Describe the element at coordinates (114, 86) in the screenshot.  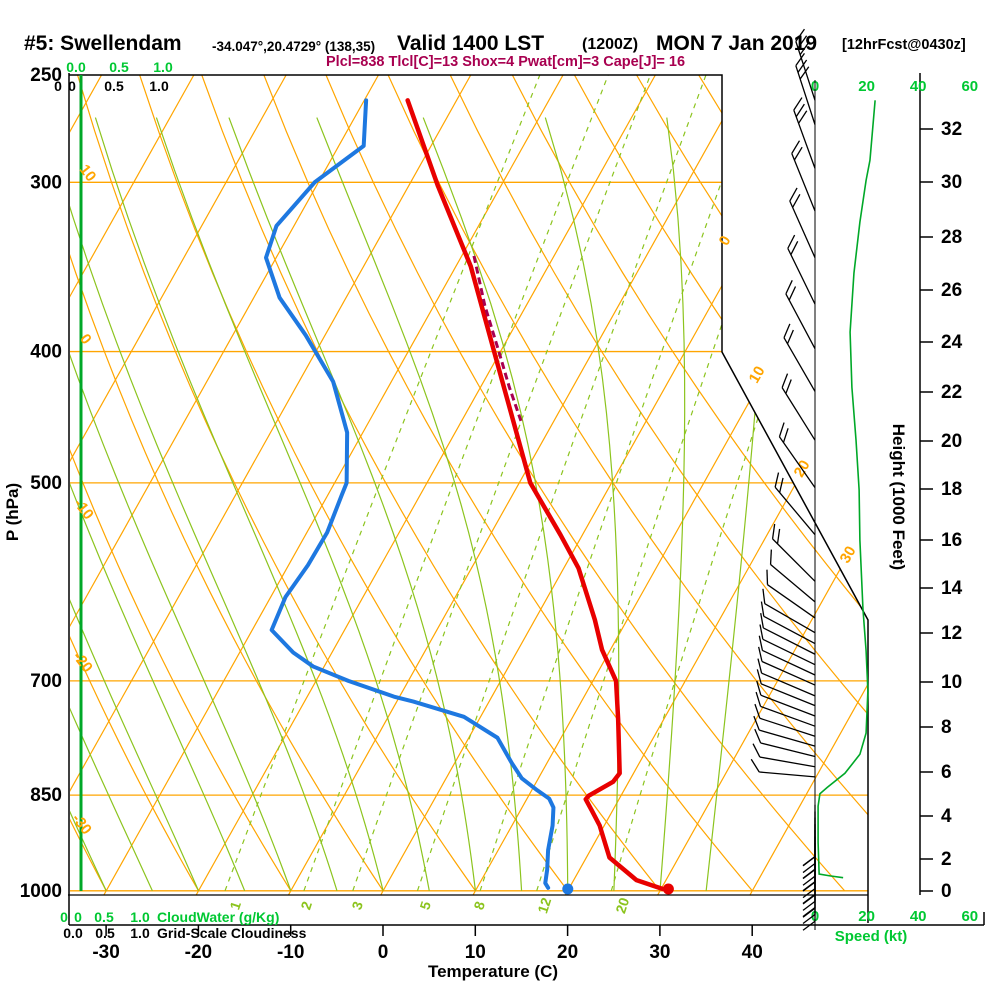
I see `cloudiness-scale-top: 0.5` at that location.